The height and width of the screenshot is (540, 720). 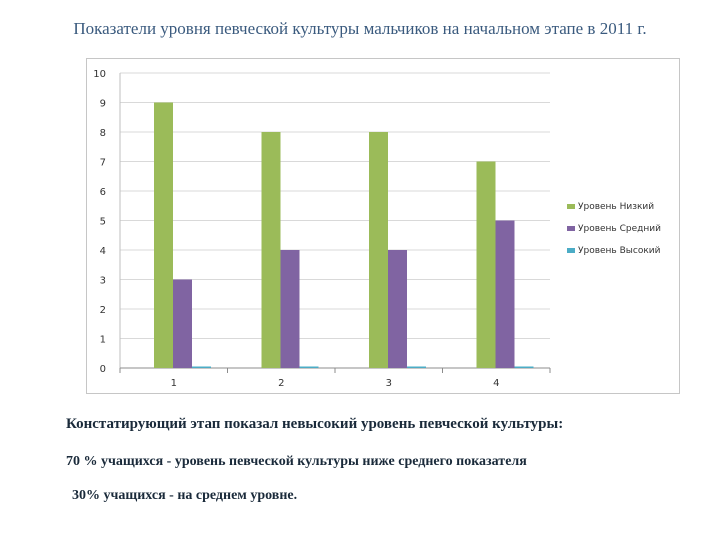 I want to click on legend-label-1: Уровень Низкий, so click(x=616, y=207).